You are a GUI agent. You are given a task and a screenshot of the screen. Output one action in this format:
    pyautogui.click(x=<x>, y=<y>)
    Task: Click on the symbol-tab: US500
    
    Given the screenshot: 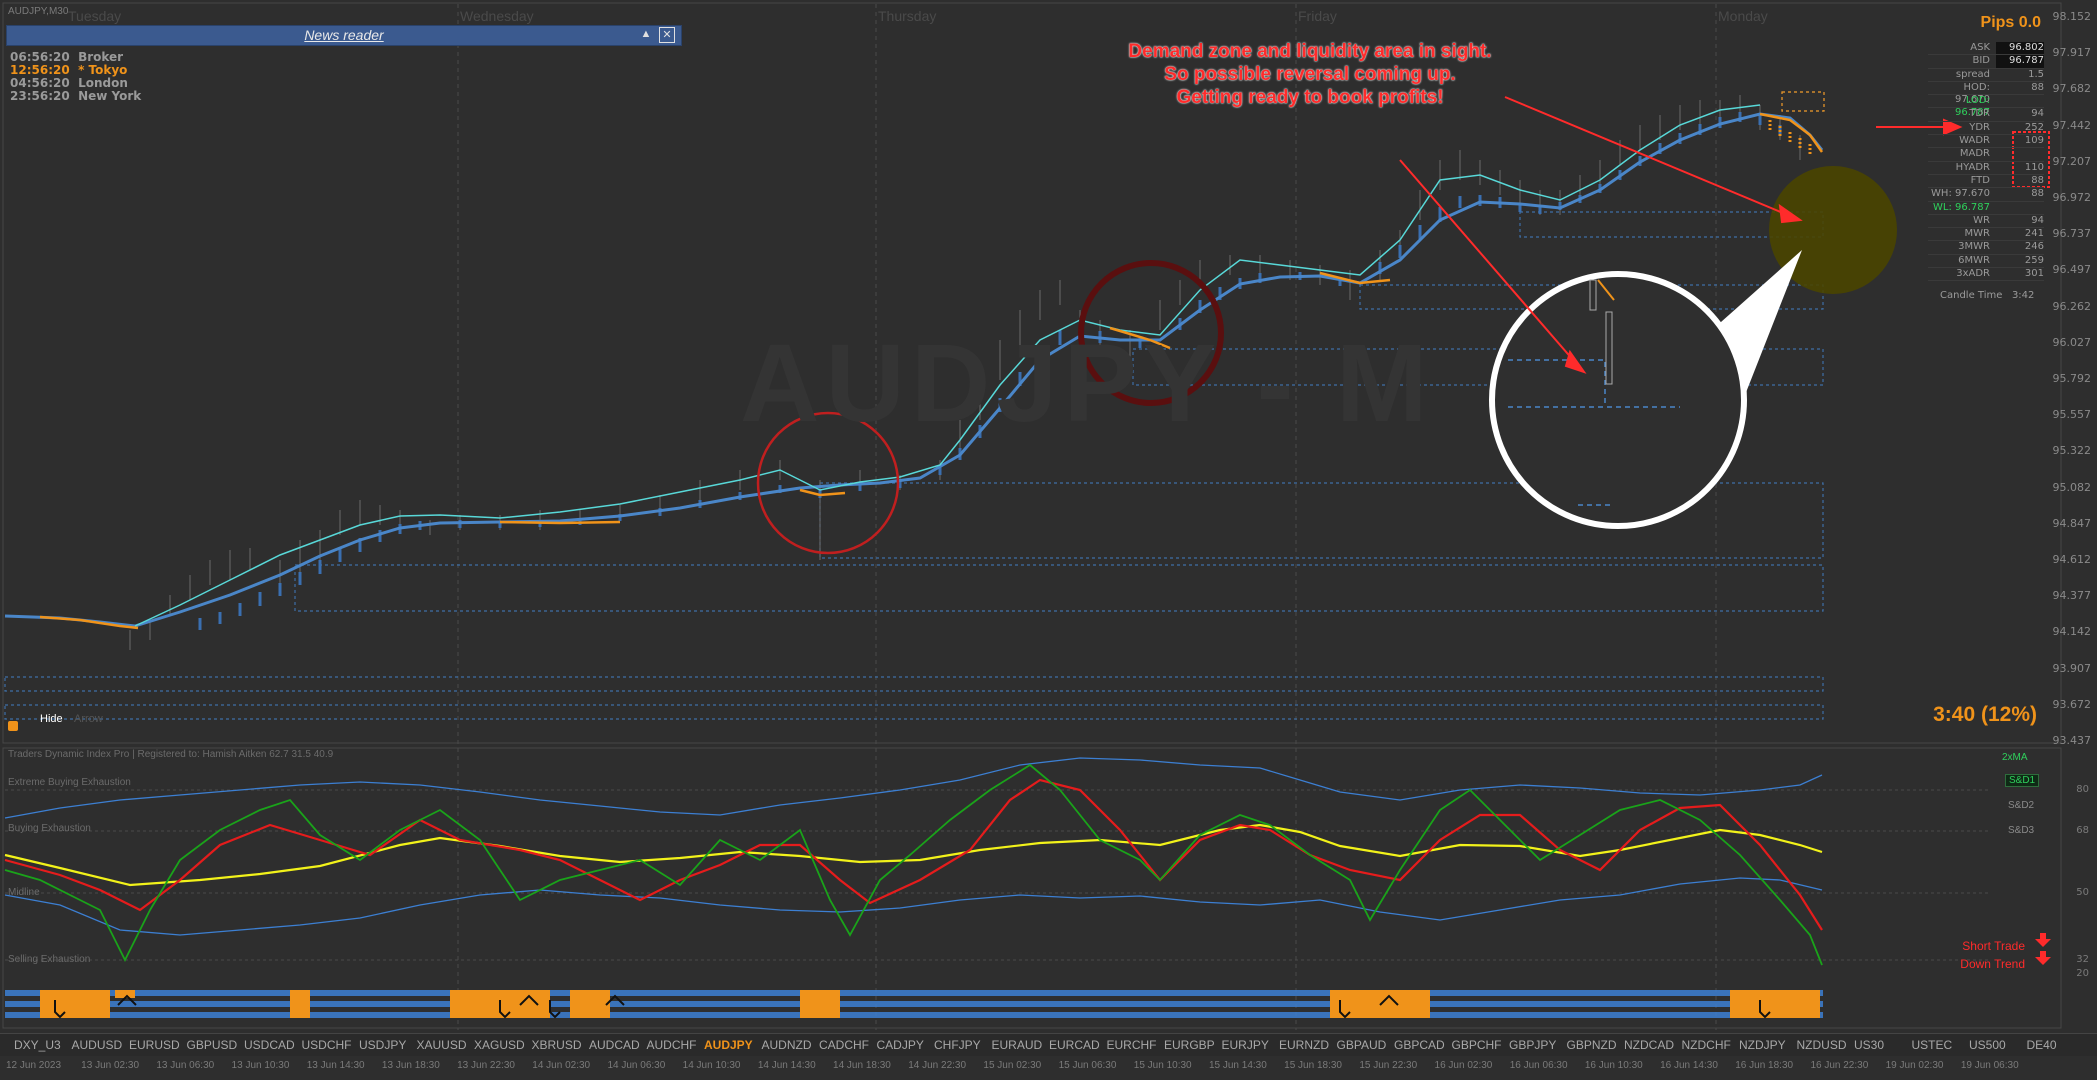 What is the action you would take?
    pyautogui.click(x=1987, y=1045)
    